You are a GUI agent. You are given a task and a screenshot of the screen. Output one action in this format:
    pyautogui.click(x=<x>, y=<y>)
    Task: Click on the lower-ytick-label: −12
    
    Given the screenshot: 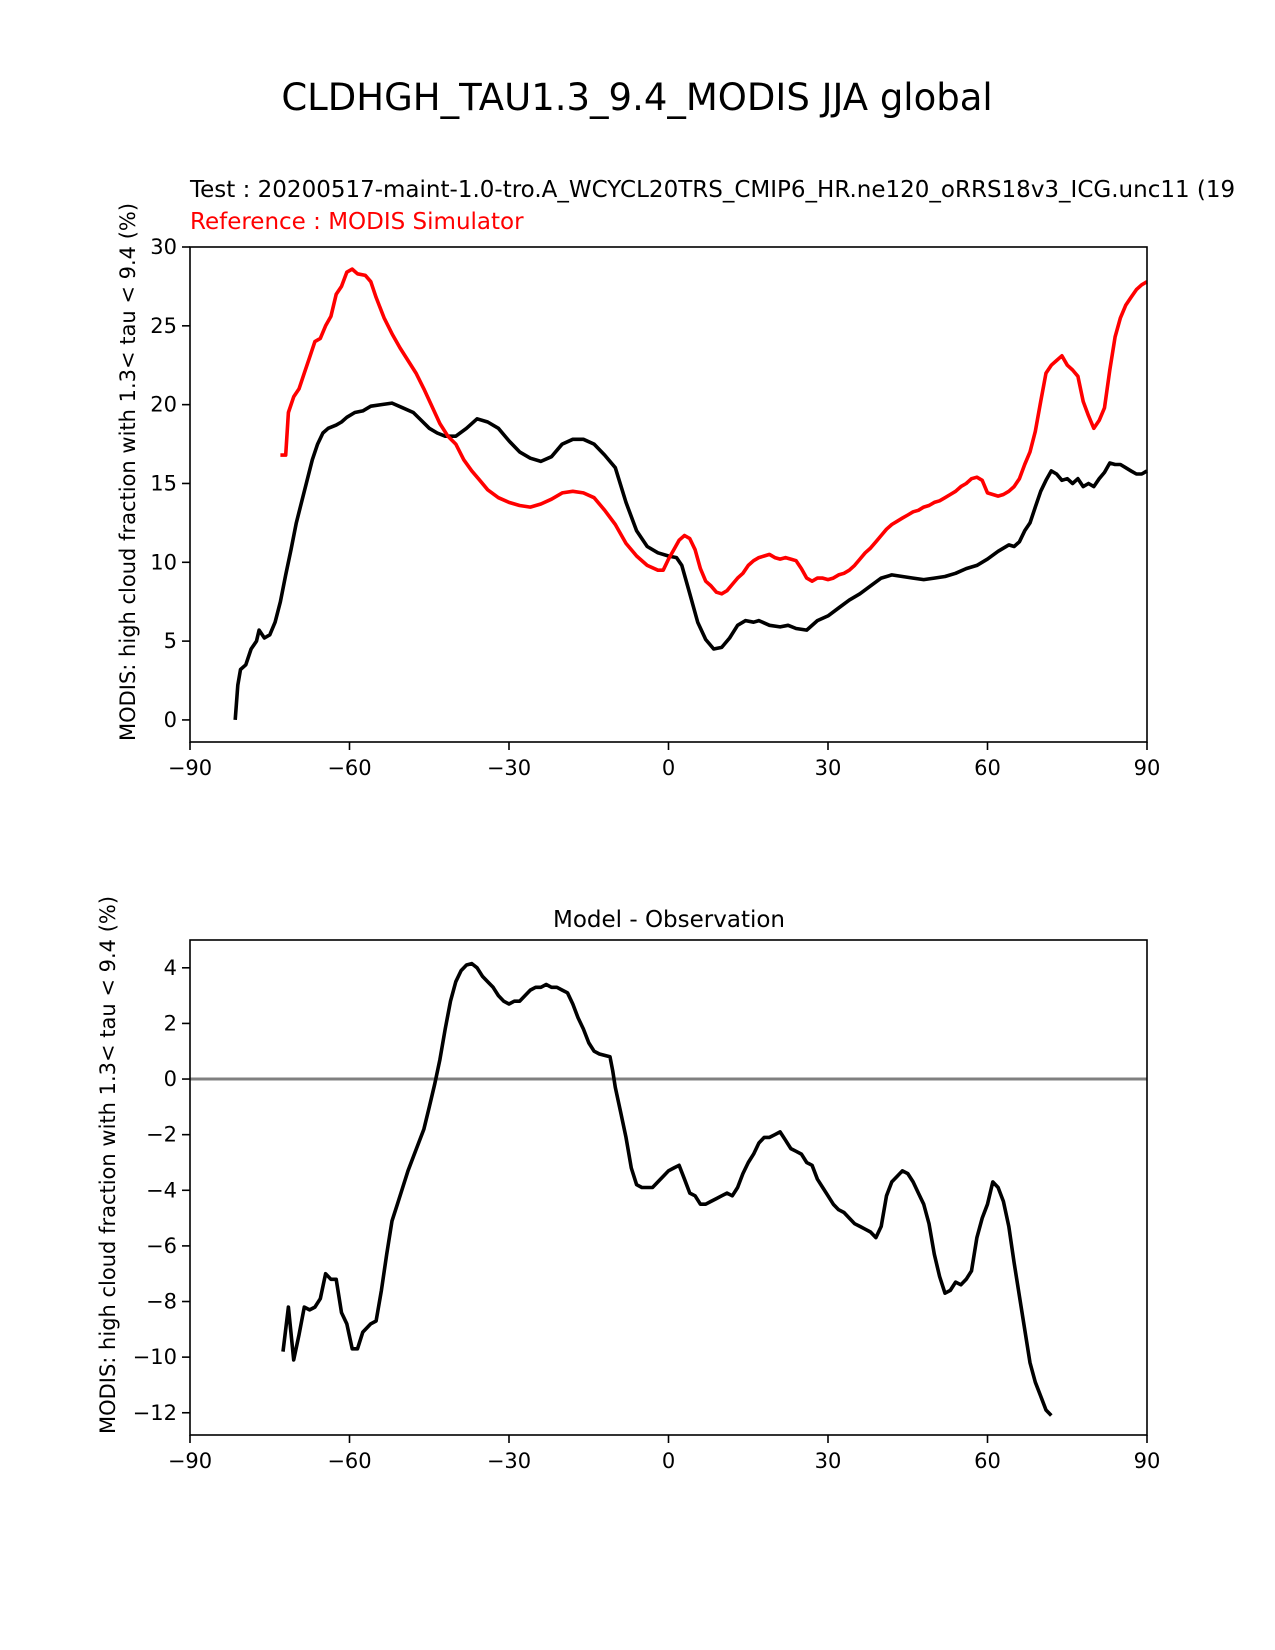 What is the action you would take?
    pyautogui.click(x=155, y=1413)
    